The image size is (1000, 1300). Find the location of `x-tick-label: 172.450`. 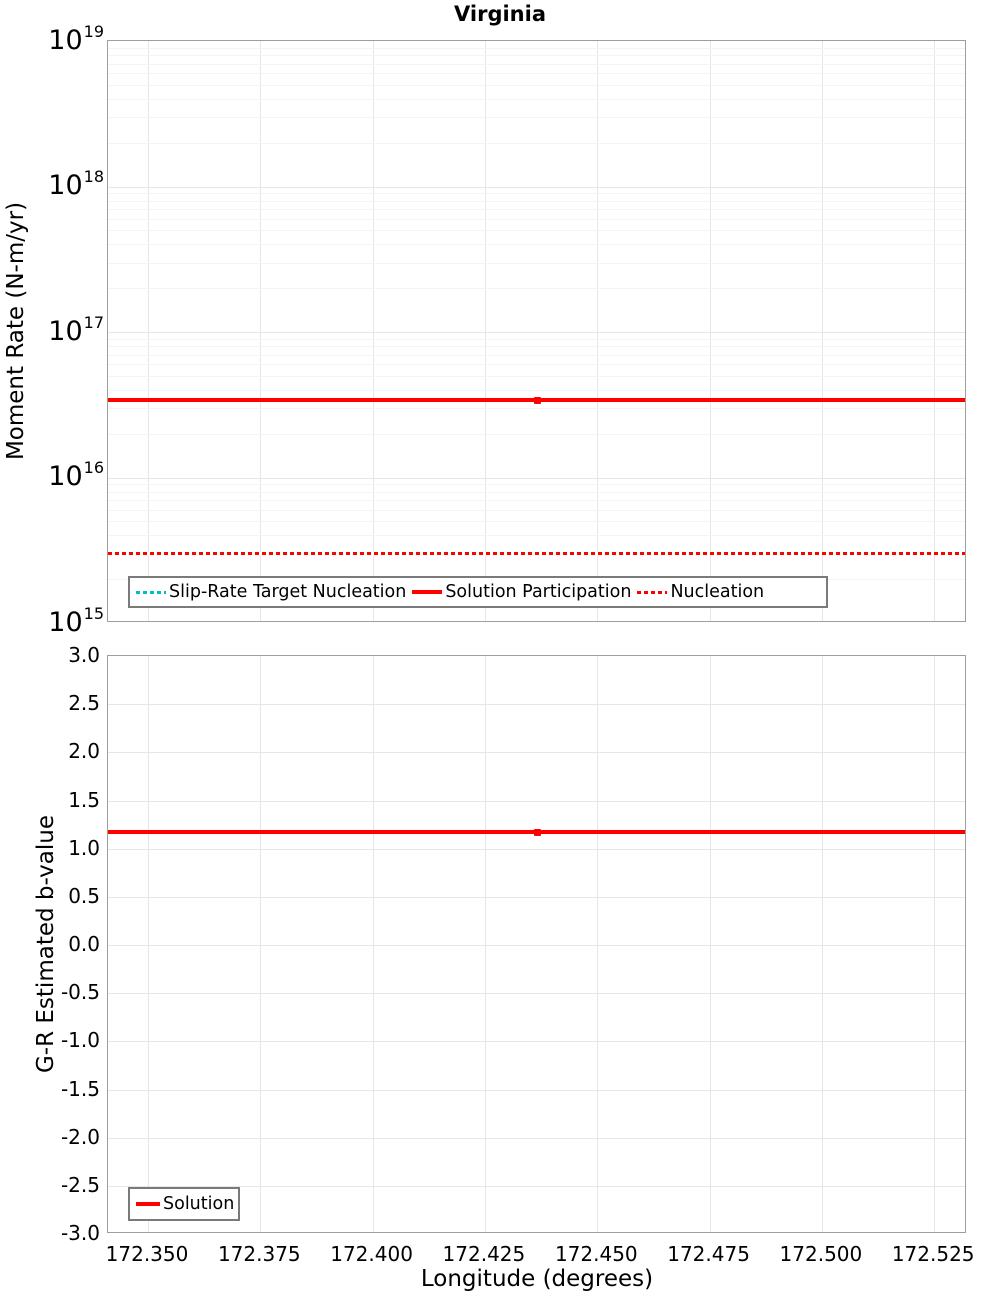

x-tick-label: 172.450 is located at coordinates (596, 1254).